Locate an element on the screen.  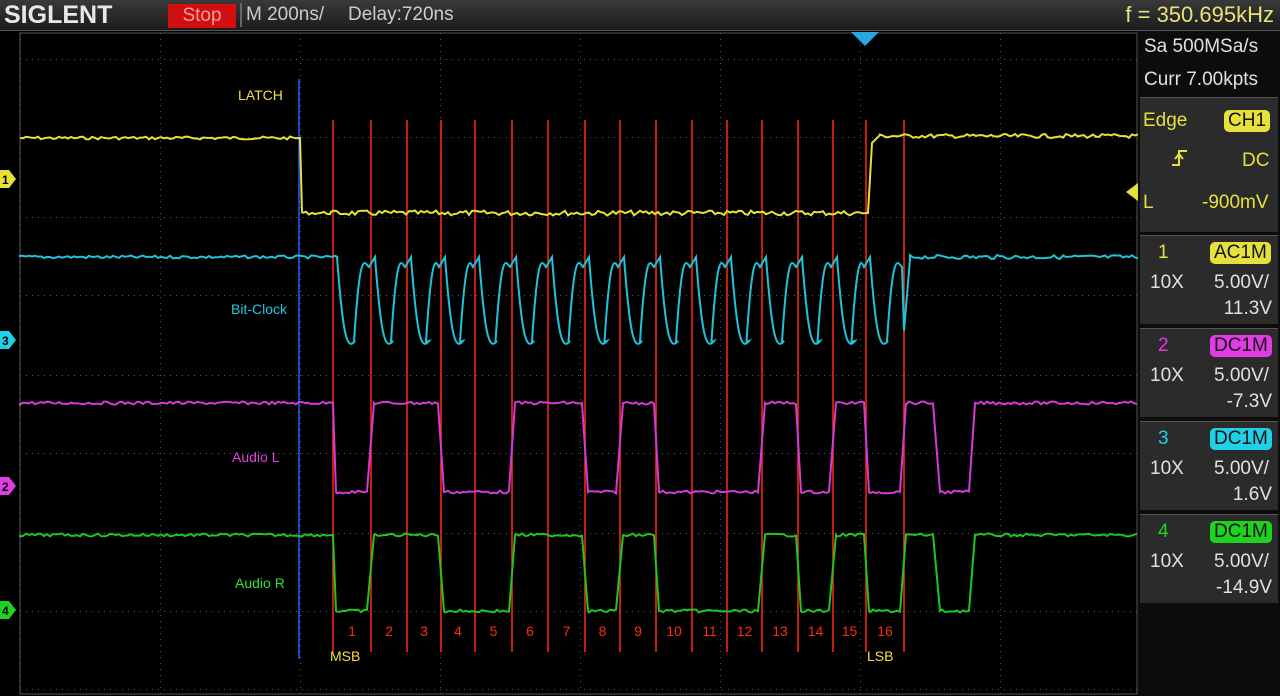
bit-number: 8 is located at coordinates (603, 631).